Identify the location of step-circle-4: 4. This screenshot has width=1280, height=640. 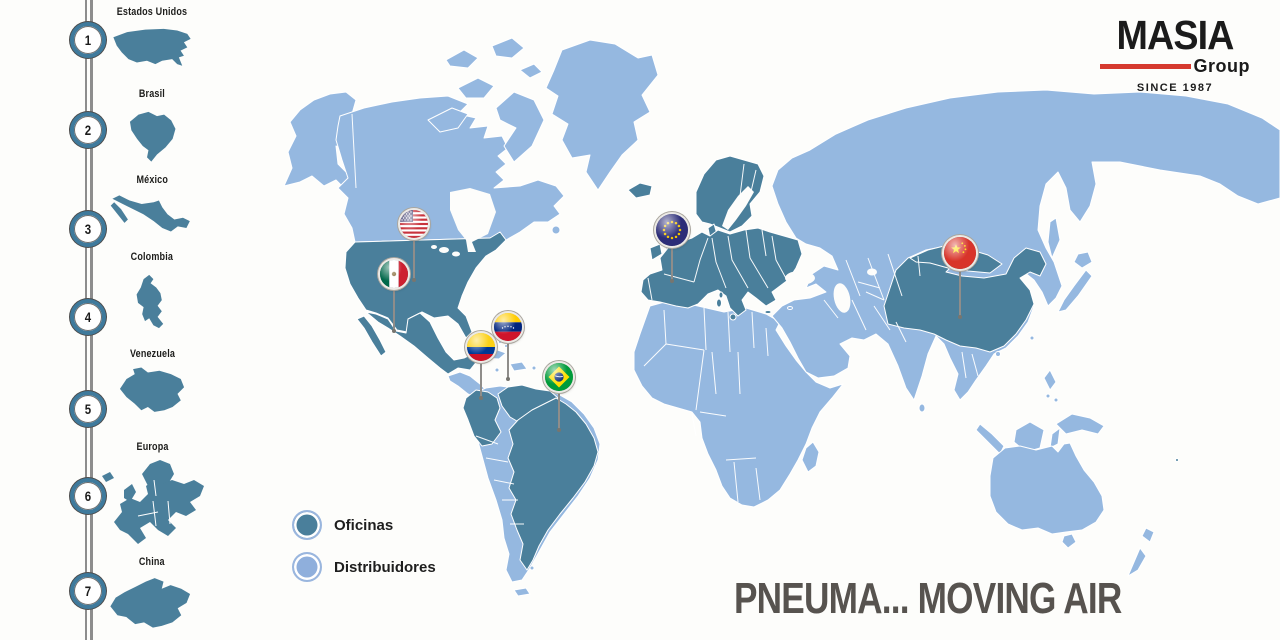
(88, 317).